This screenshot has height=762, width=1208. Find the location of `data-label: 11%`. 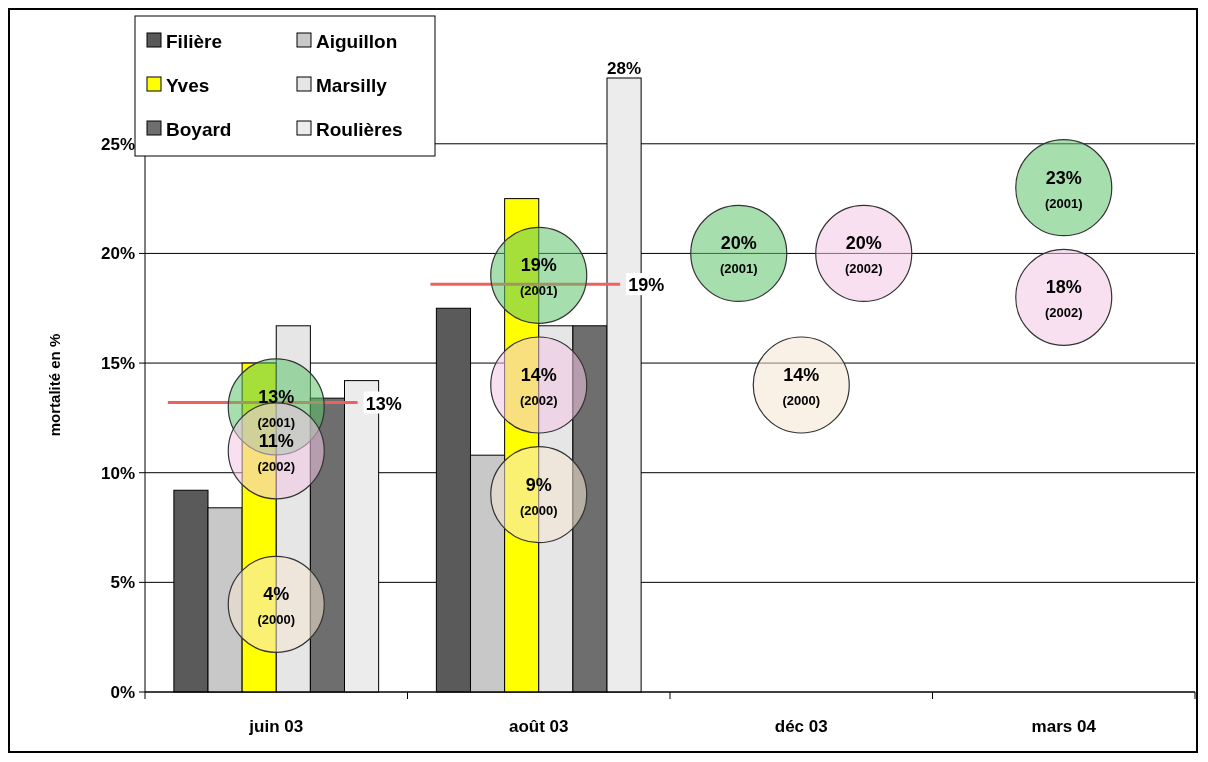

data-label: 11% is located at coordinates (276, 440).